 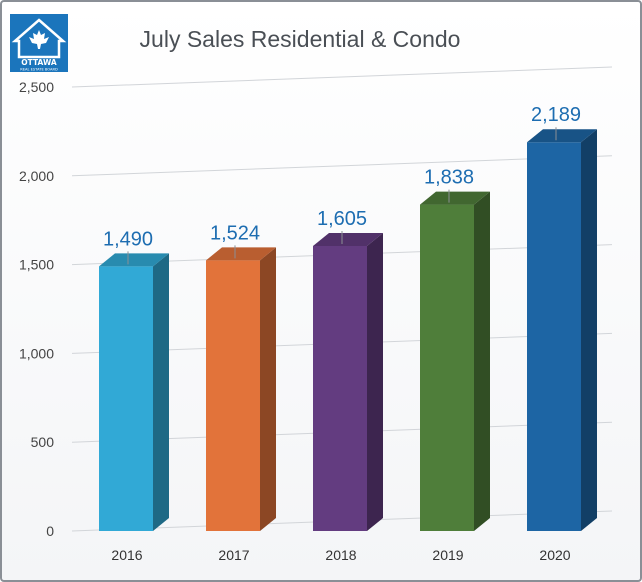 What do you see at coordinates (36, 265) in the screenshot?
I see `y-tick-label: 1,500` at bounding box center [36, 265].